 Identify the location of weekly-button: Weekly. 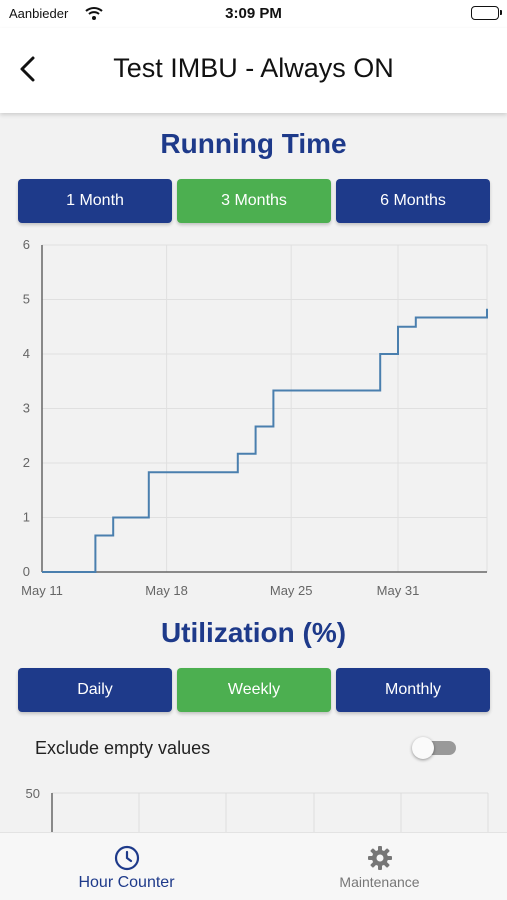
(254, 690).